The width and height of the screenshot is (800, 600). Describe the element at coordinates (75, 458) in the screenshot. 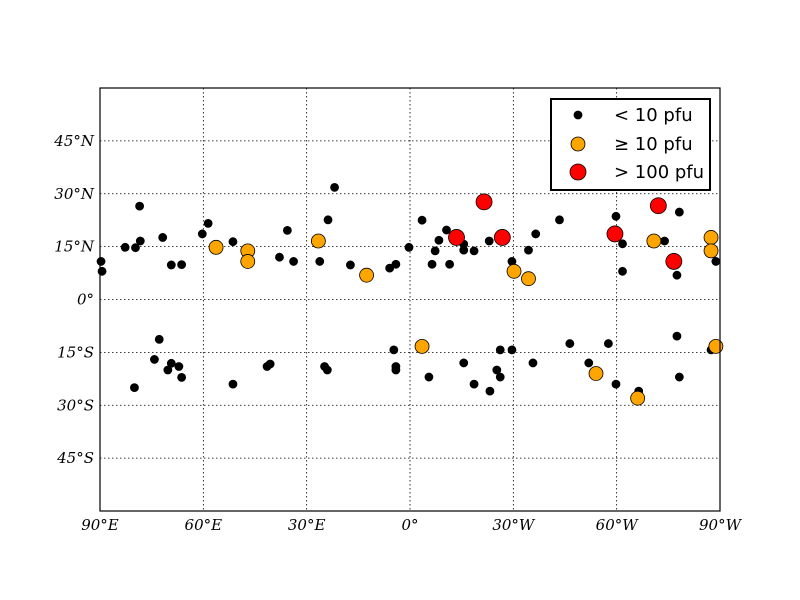

I see `y-tick-label: 45°S` at that location.